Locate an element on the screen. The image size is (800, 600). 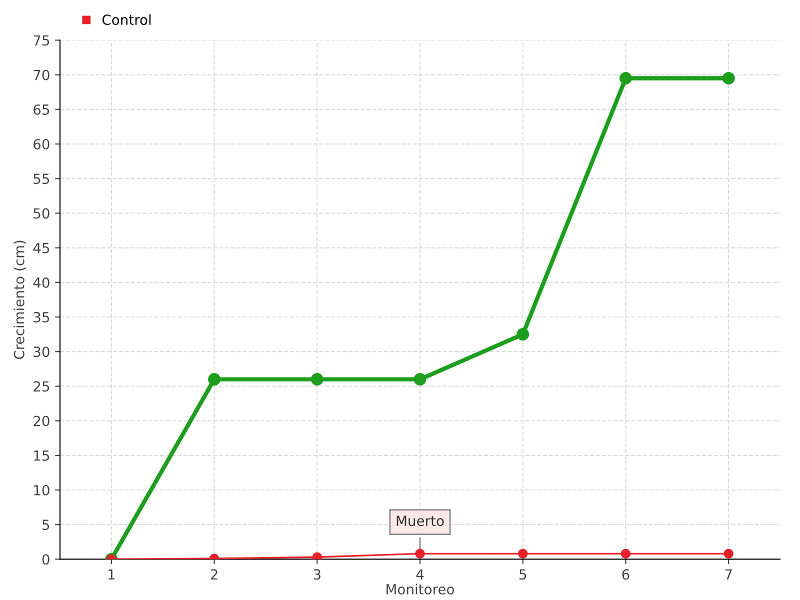
y-tick-label: 5 is located at coordinates (46, 525).